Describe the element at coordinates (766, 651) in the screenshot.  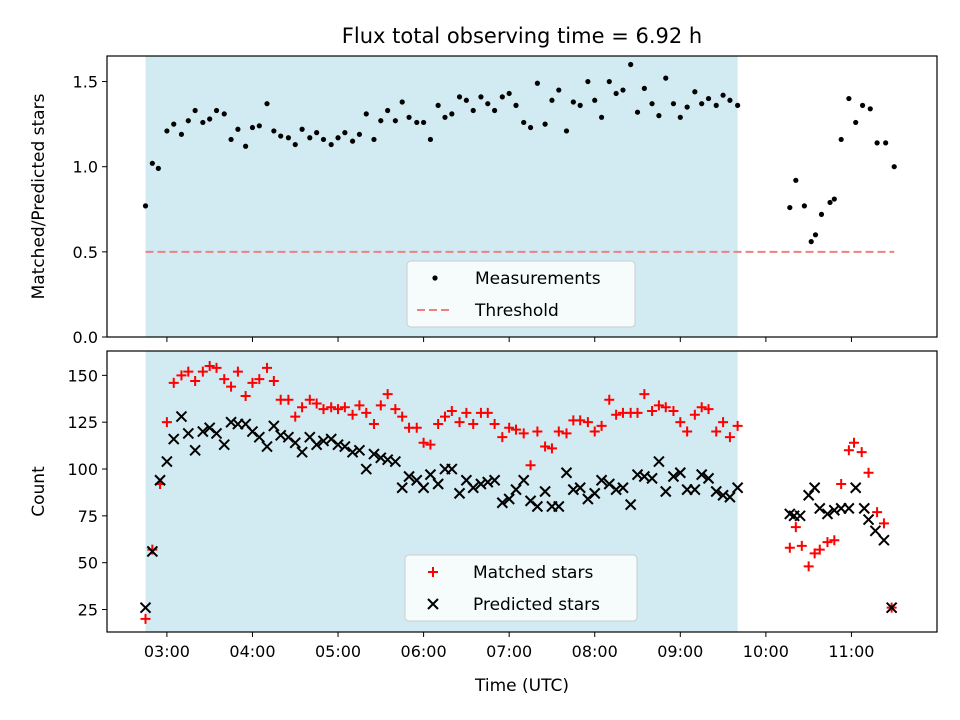
I see `x-tick-label: 10:00` at that location.